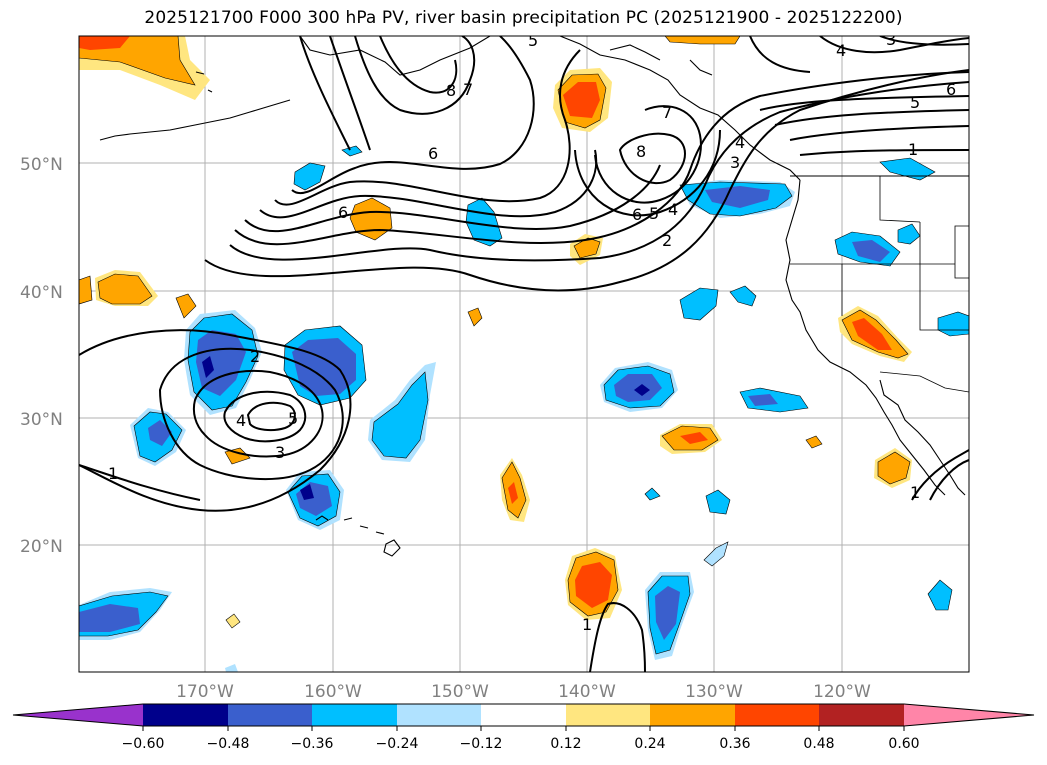  Describe the element at coordinates (41, 547) in the screenshot. I see `lat-label-20n: 20°N` at that location.